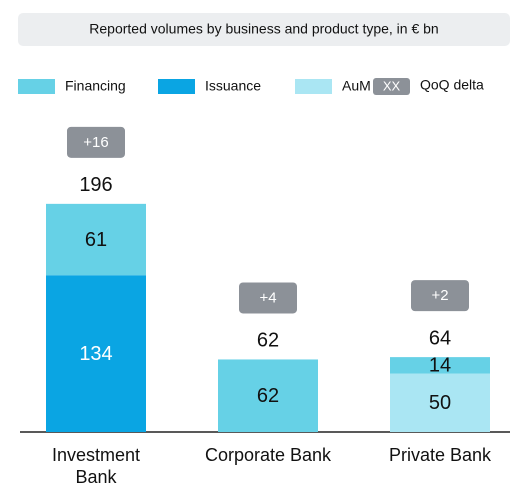  I want to click on segment-label: 134, so click(95, 354).